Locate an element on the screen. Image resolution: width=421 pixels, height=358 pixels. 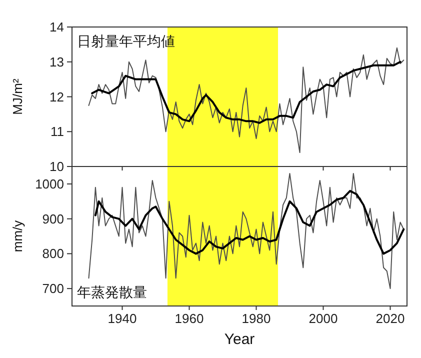
y-tick-label: 14 is located at coordinates (57, 27).